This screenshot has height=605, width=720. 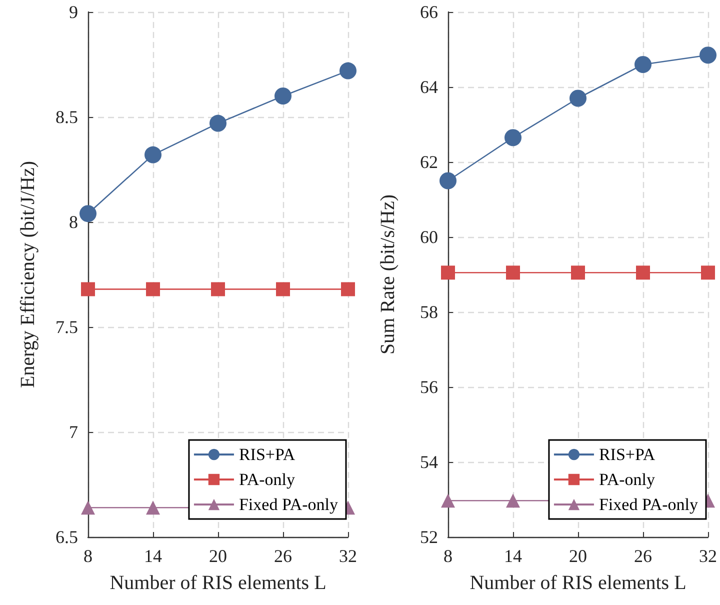 I want to click on y-tick-label: 7, so click(x=73, y=432).